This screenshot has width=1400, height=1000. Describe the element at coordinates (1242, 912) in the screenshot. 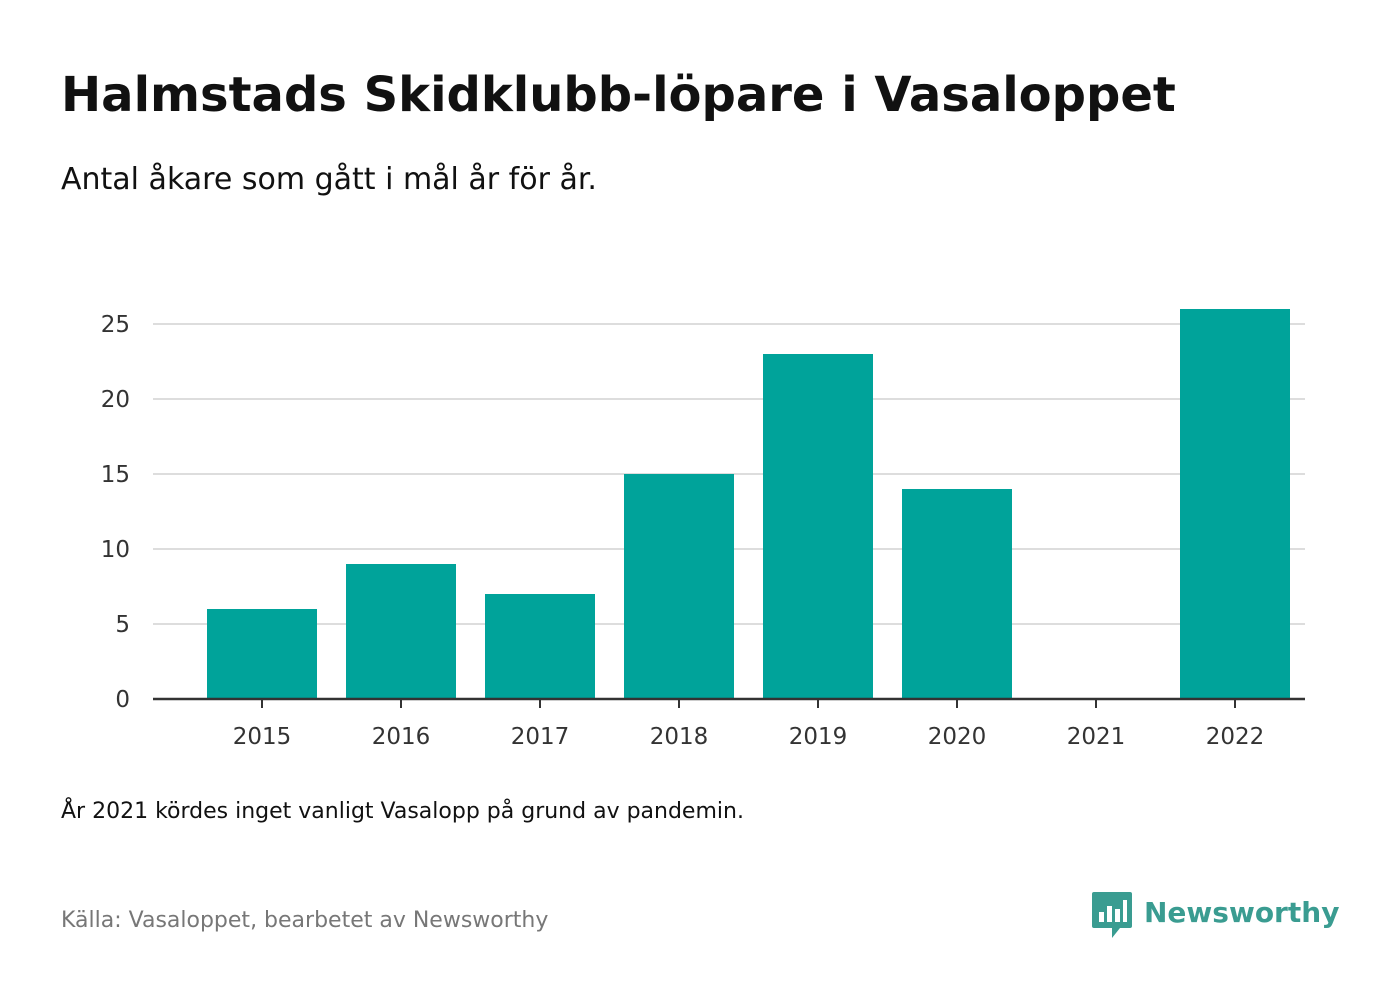

I see `brand-name: Newsworthy` at that location.